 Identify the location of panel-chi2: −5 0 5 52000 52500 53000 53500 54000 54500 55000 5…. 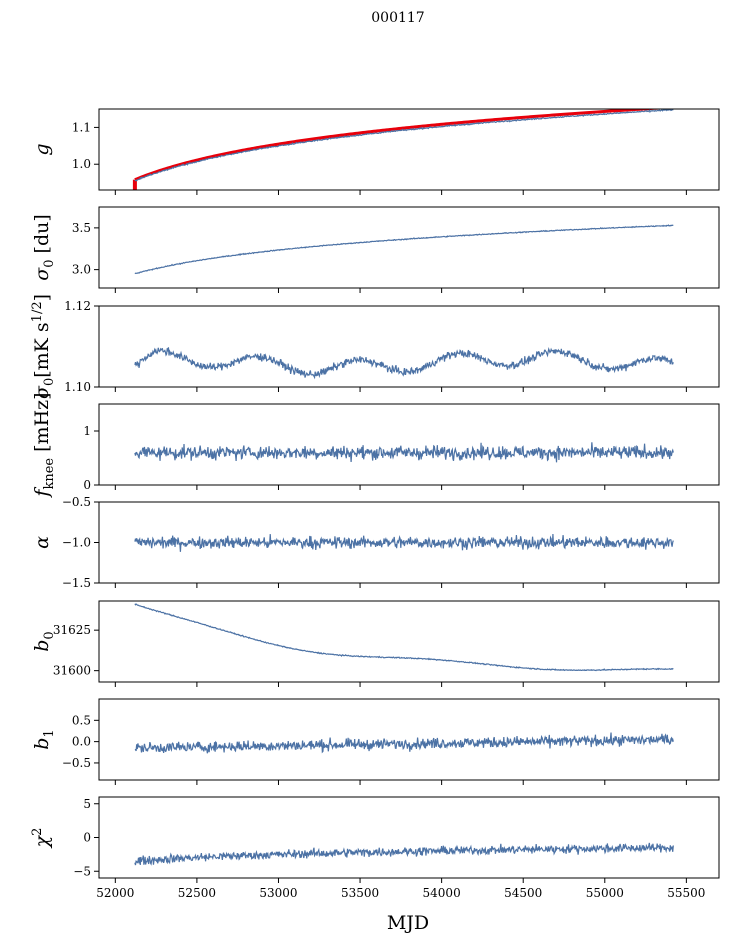
(375, 848).